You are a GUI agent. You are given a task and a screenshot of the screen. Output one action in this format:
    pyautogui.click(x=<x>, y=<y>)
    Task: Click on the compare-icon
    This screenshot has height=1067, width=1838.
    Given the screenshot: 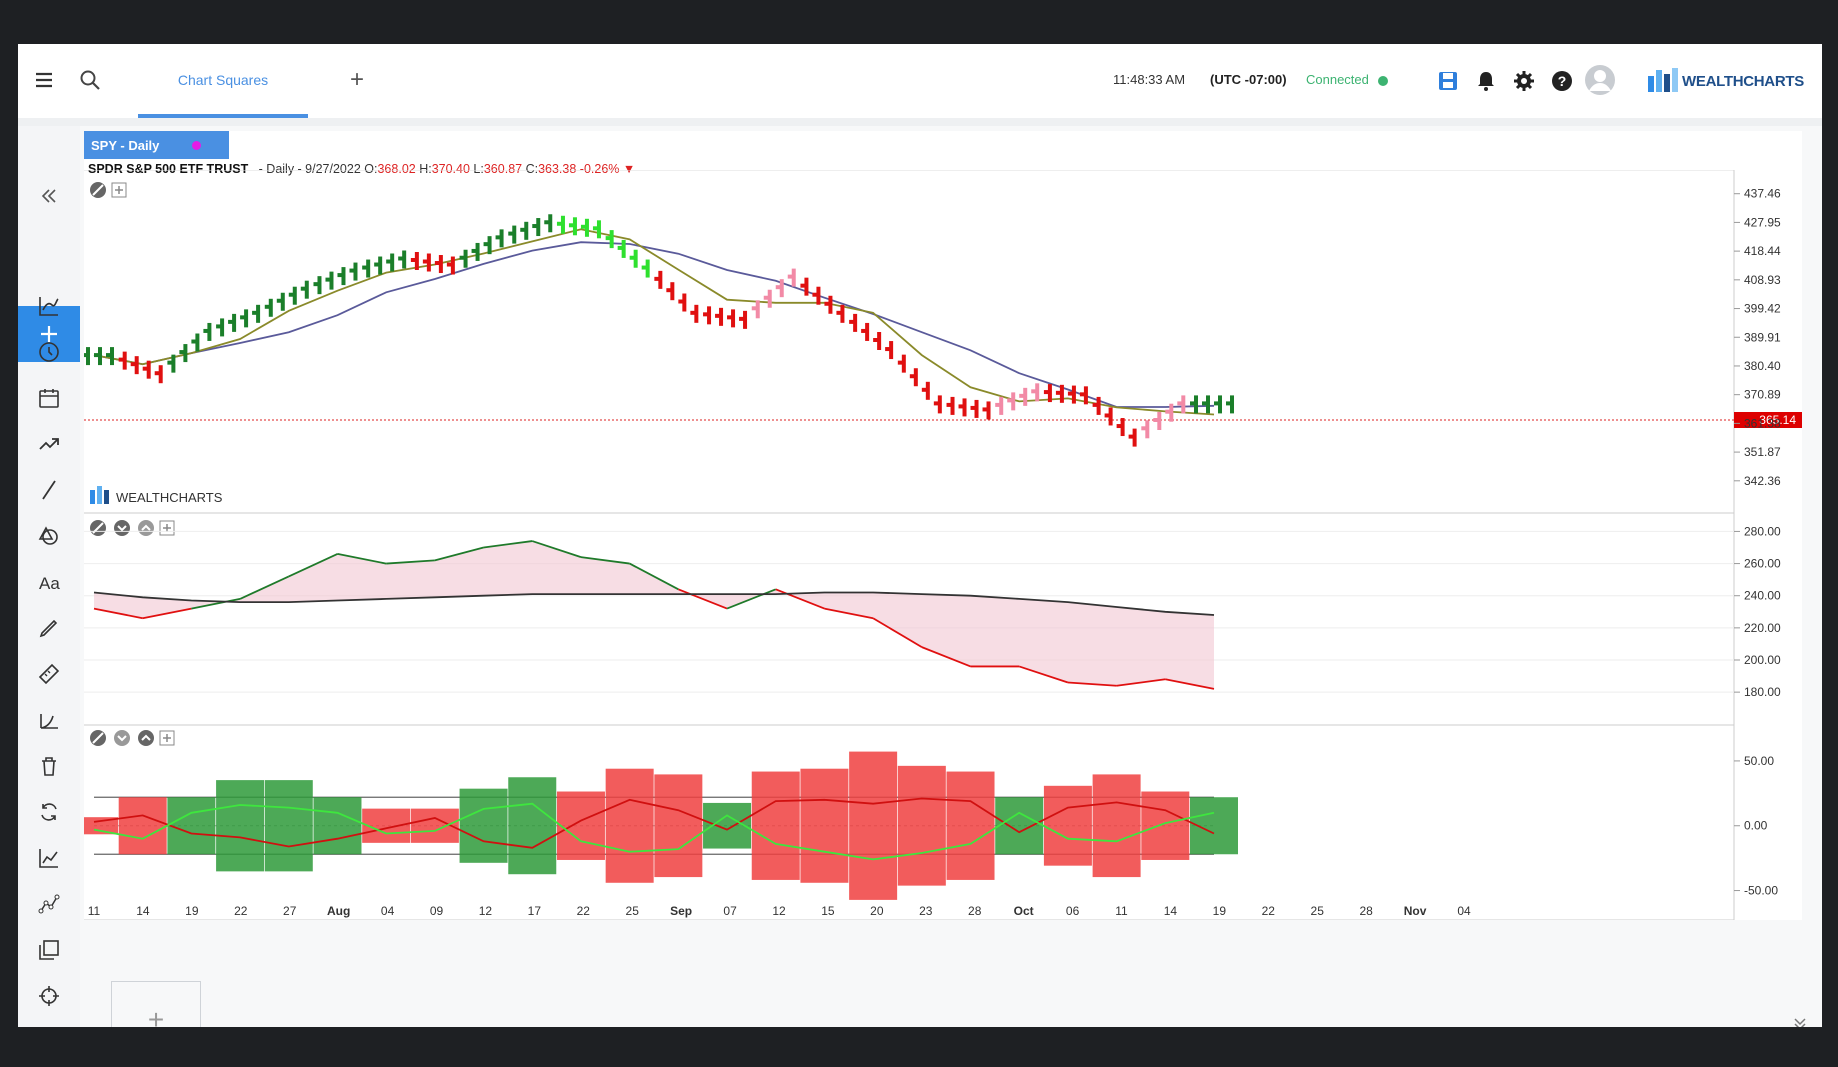 What is the action you would take?
    pyautogui.click(x=49, y=858)
    